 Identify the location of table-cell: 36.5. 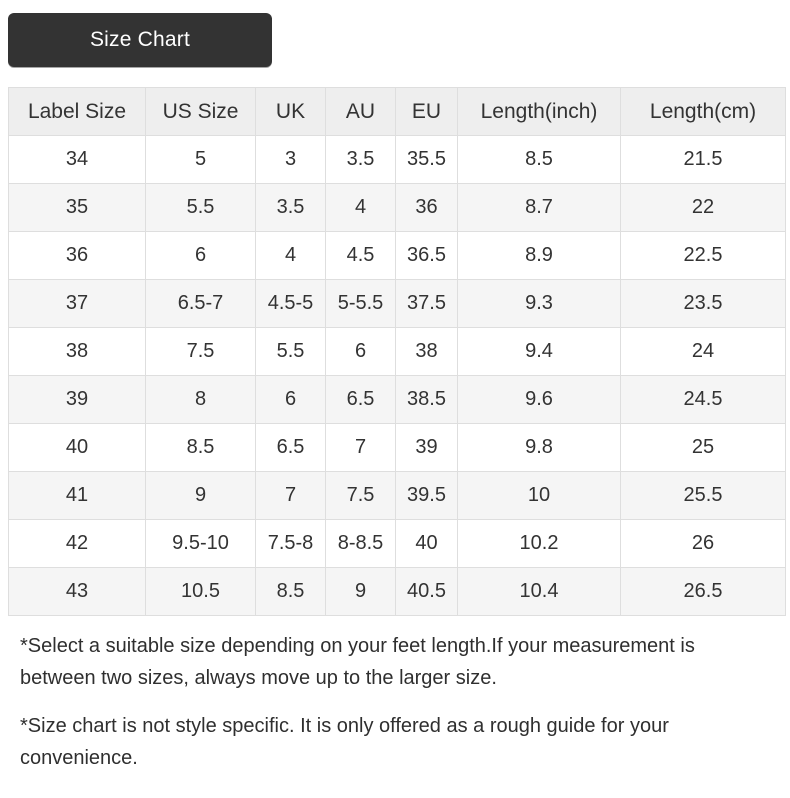
(426, 255).